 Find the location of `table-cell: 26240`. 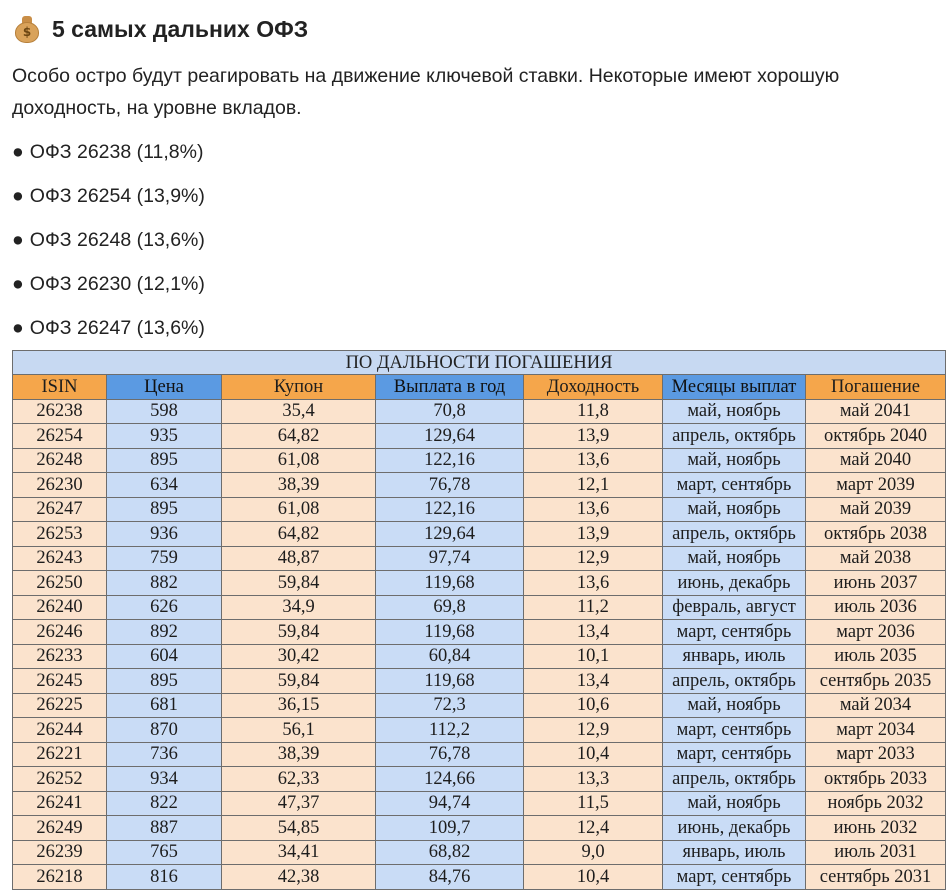

table-cell: 26240 is located at coordinates (59, 607).